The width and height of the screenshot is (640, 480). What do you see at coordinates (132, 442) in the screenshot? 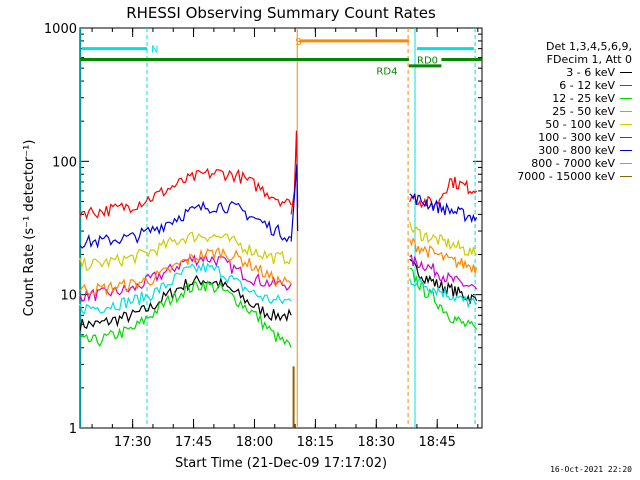
I see `x-tick-label: 17:30` at bounding box center [132, 442].